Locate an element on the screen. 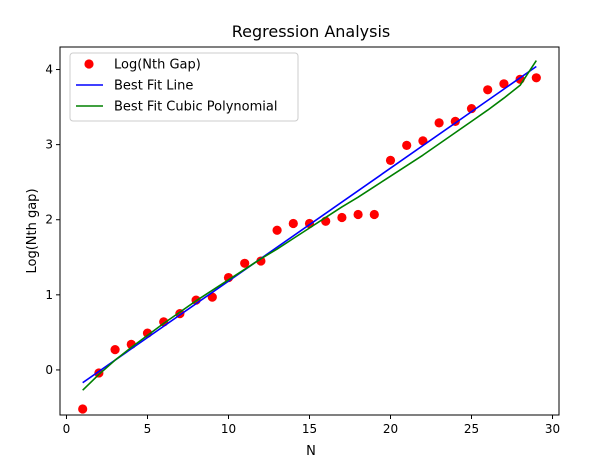 This screenshot has height=470, width=606. x-axis: 0 5 10 15 20 25 30 is located at coordinates (311, 425).